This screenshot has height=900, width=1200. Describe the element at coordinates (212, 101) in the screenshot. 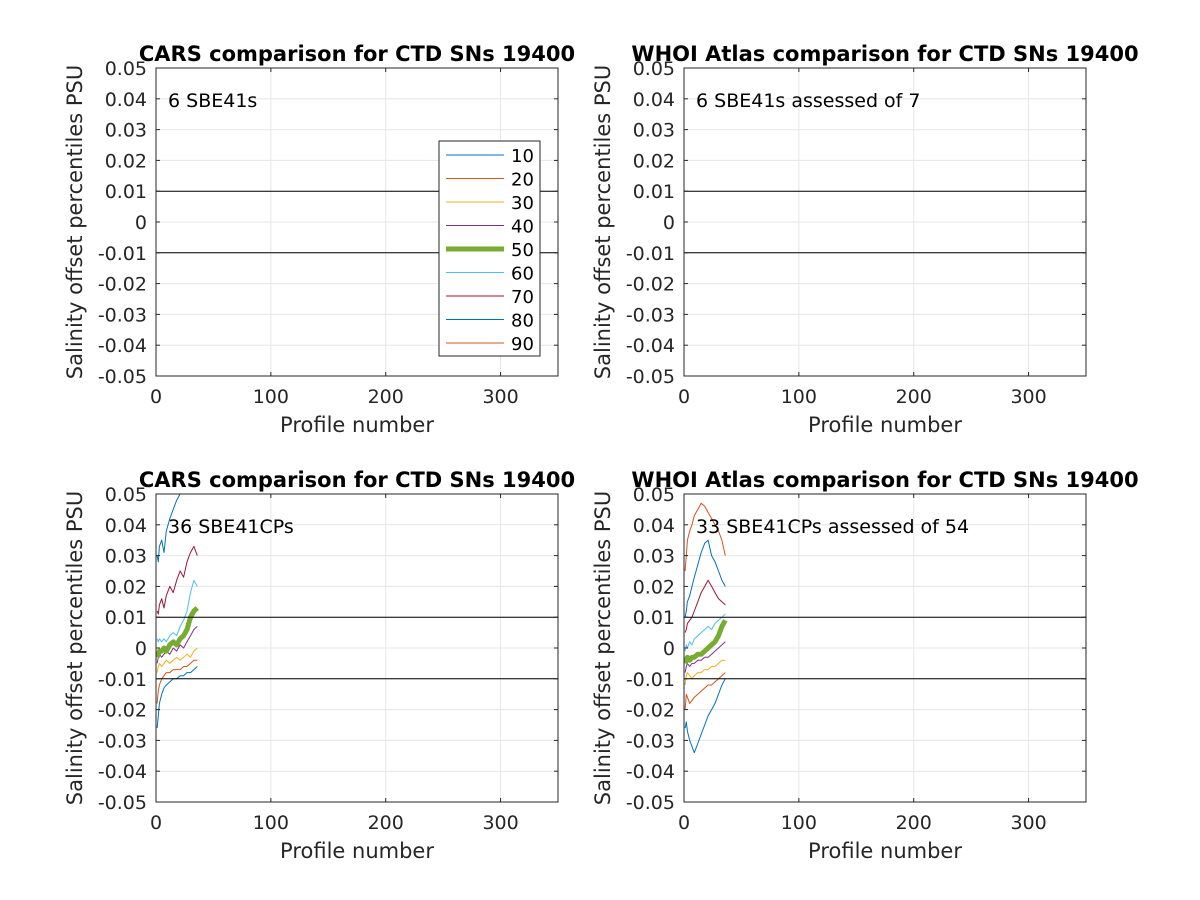

I see `annotation-text: 6 SBE41s` at that location.